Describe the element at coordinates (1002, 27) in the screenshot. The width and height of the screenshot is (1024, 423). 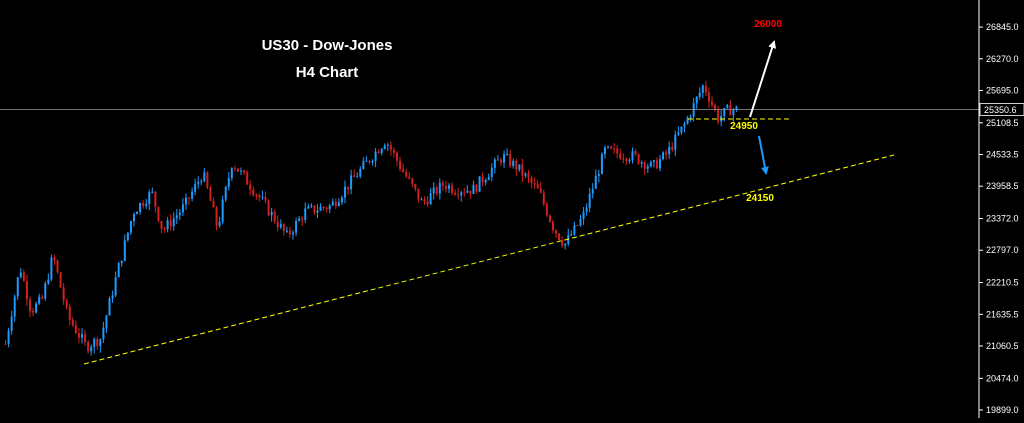
I see `y-tick-label: 26845.0` at that location.